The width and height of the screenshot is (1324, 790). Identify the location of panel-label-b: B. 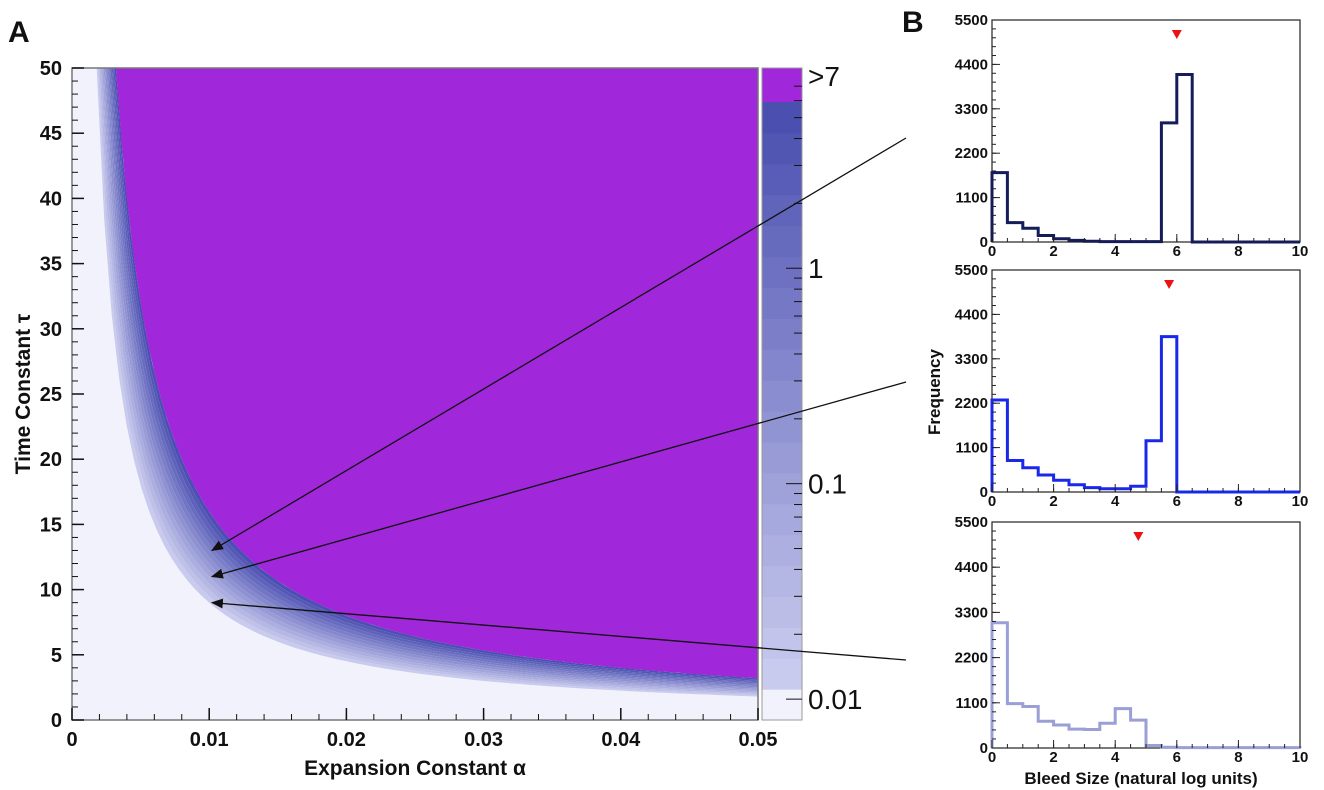
(913, 22).